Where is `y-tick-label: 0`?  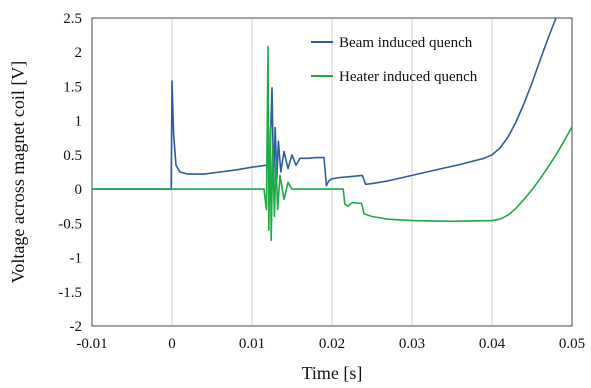 y-tick-label: 0 is located at coordinates (79, 190).